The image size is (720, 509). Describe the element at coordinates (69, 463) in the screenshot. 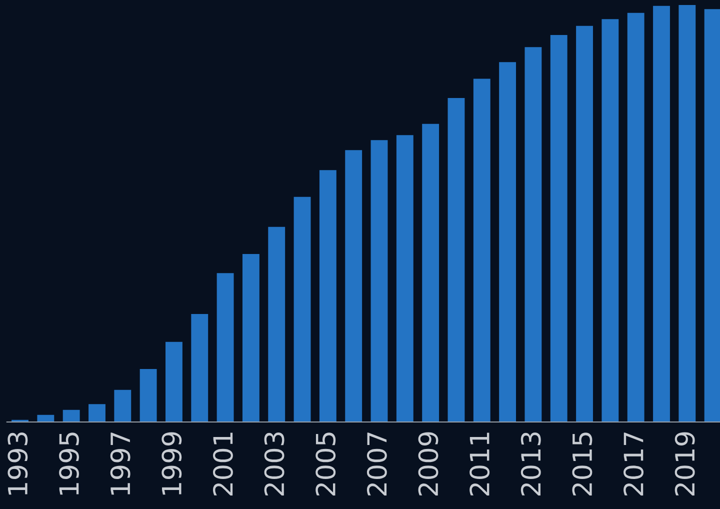

I see `x-tick-label: 1995` at that location.